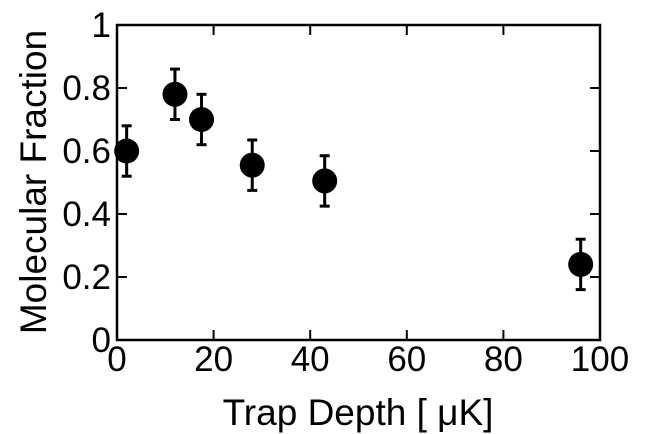 Image resolution: width=653 pixels, height=434 pixels. I want to click on y-tick-label: 1, so click(101, 25).